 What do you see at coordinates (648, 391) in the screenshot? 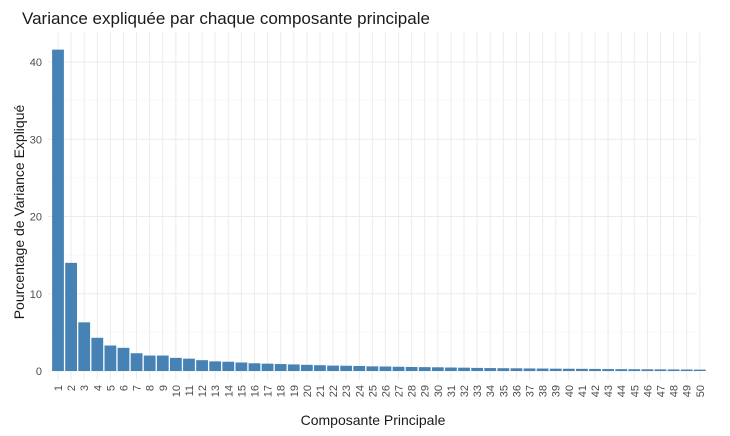
I see `x-tick-label: 46` at bounding box center [648, 391].